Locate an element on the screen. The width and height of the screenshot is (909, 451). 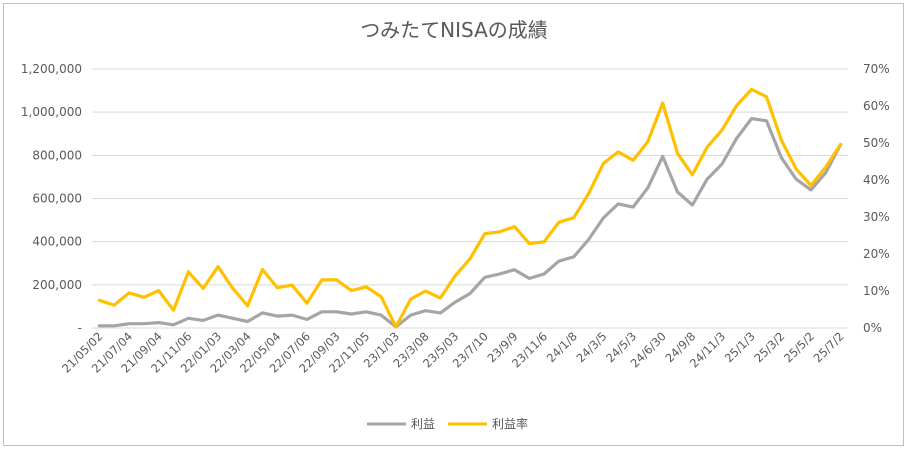
x-tick-label: 25/1/3 is located at coordinates (740, 347).